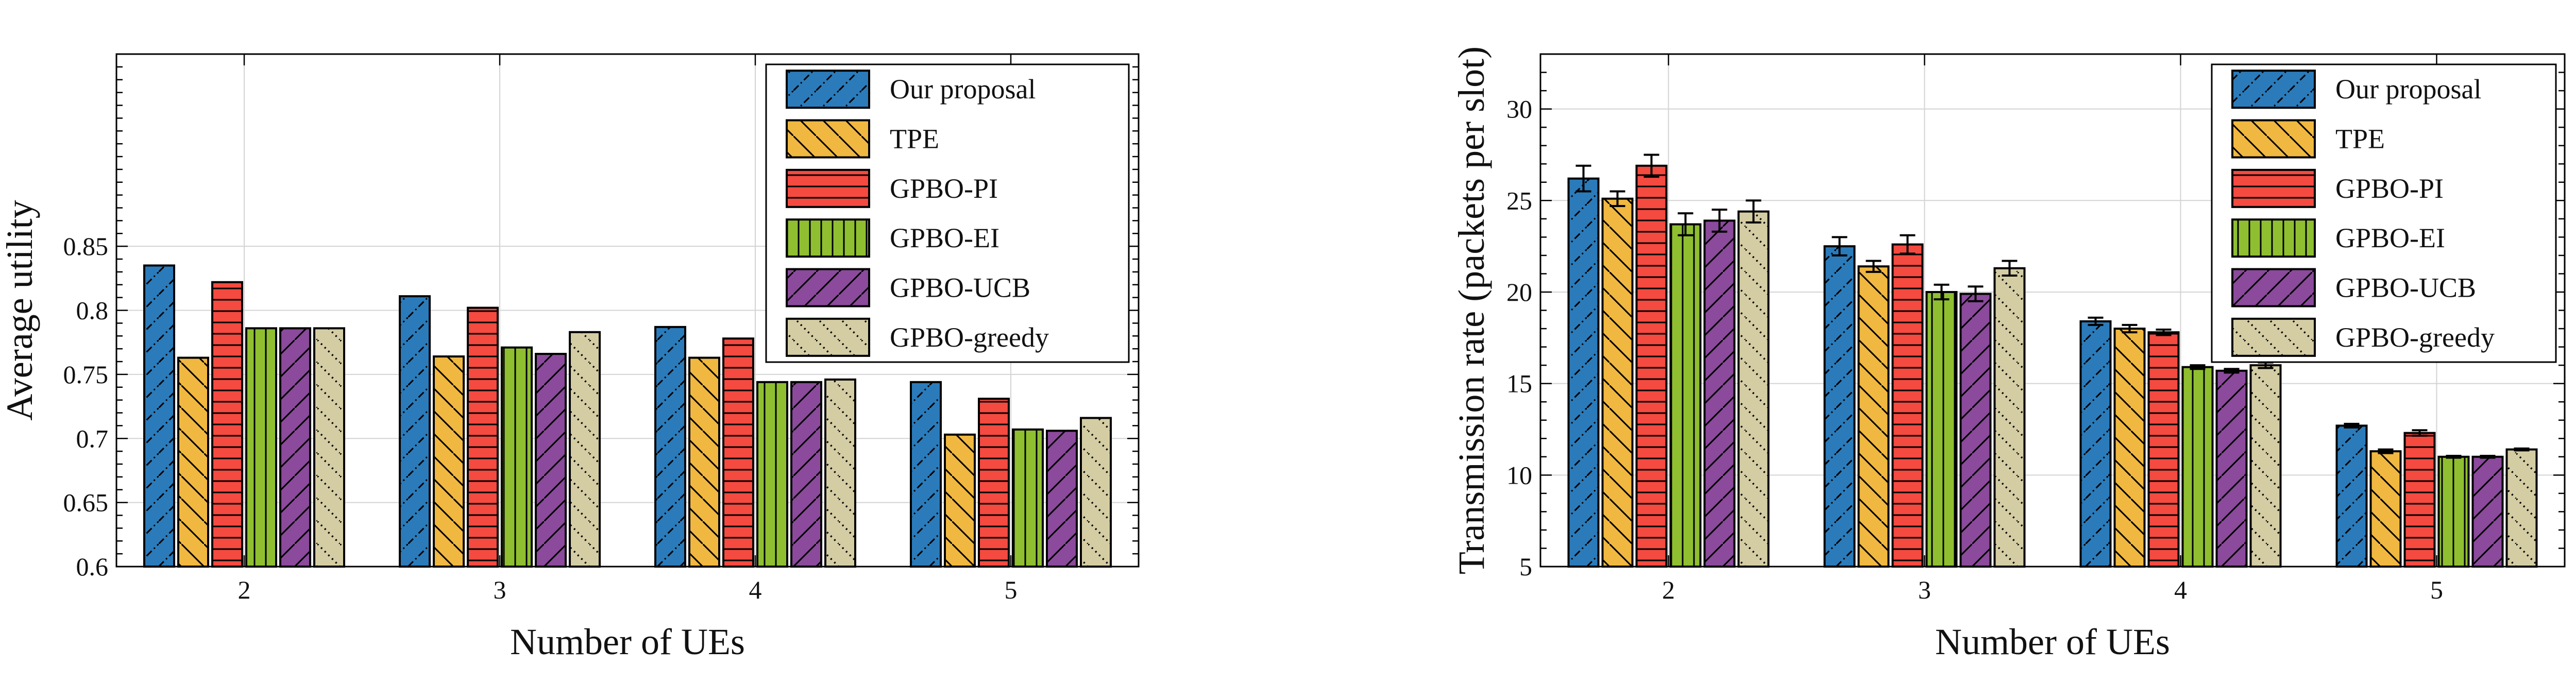  What do you see at coordinates (1525, 566) in the screenshot?
I see `y-tick-label: 5` at bounding box center [1525, 566].